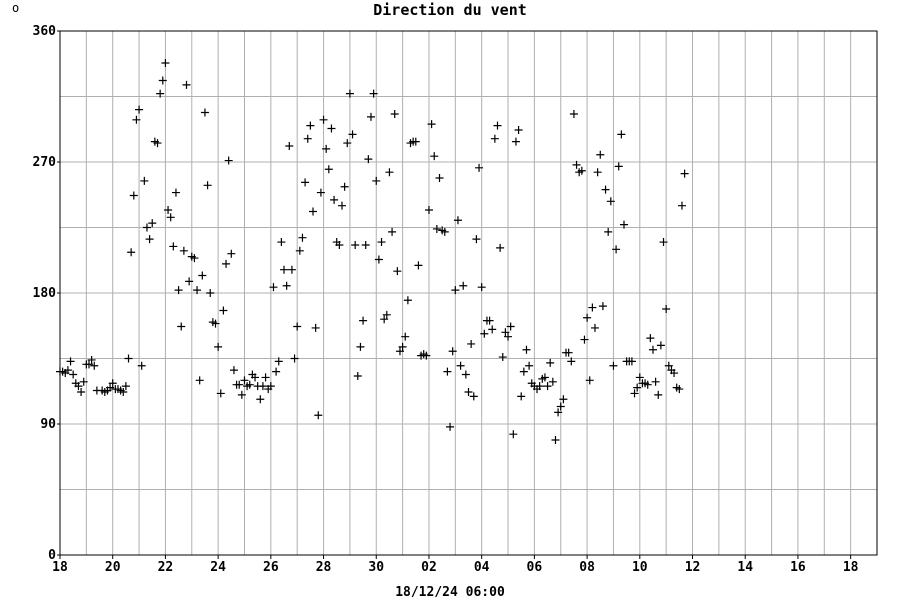 This screenshot has height=600, width=900. Describe the element at coordinates (113, 567) in the screenshot. I see `x-tick-label: 20` at that location.